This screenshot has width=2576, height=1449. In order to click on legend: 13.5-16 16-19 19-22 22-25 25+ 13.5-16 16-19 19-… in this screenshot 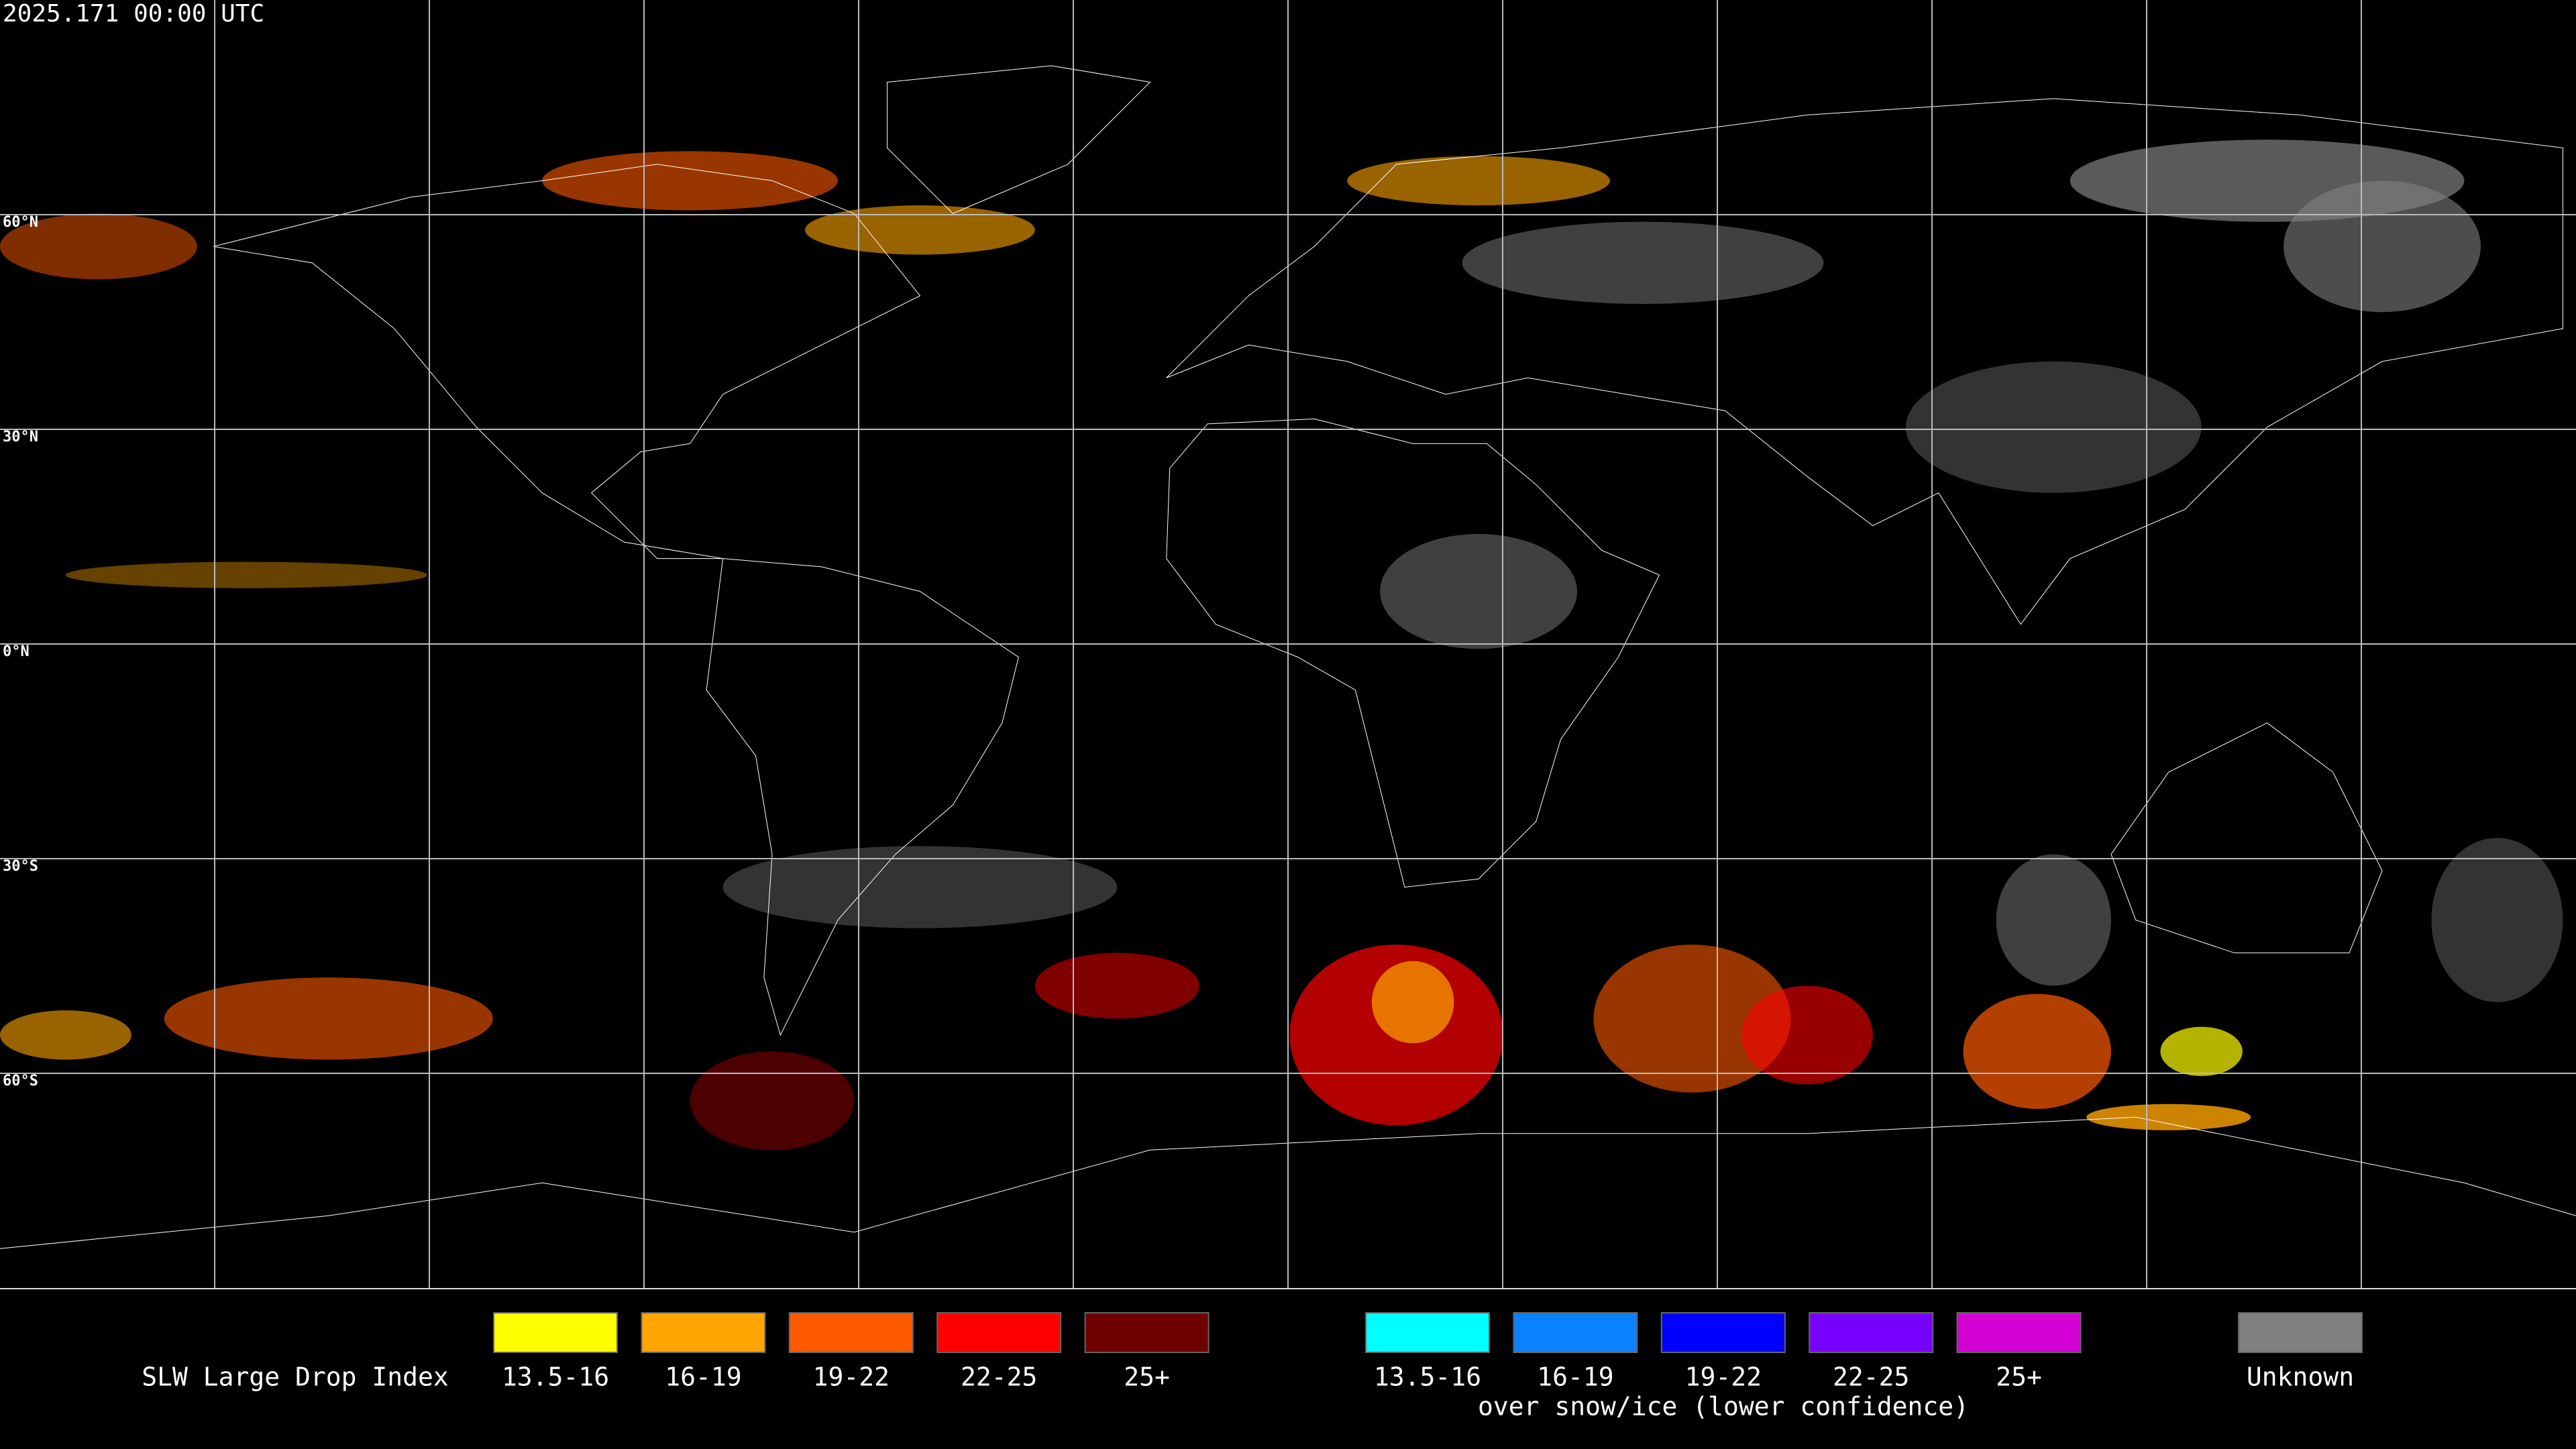, I will do `click(1428, 1352)`.